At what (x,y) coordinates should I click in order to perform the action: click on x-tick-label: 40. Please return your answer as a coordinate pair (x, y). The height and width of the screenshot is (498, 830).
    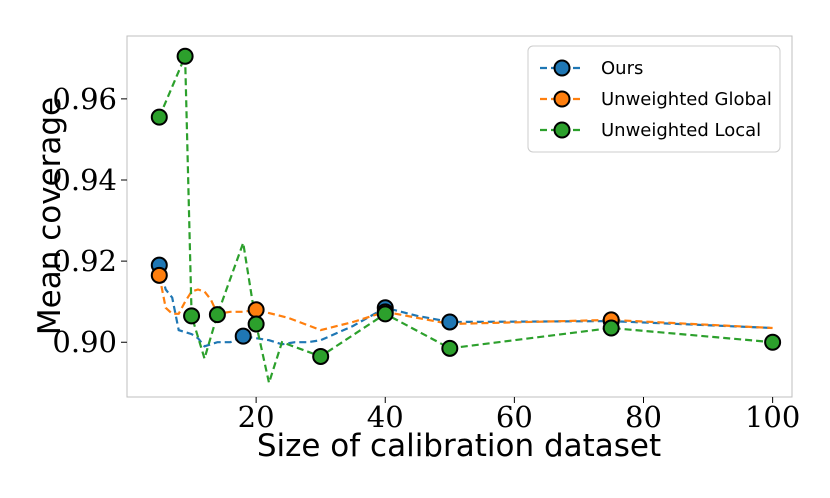
    Looking at the image, I should click on (385, 417).